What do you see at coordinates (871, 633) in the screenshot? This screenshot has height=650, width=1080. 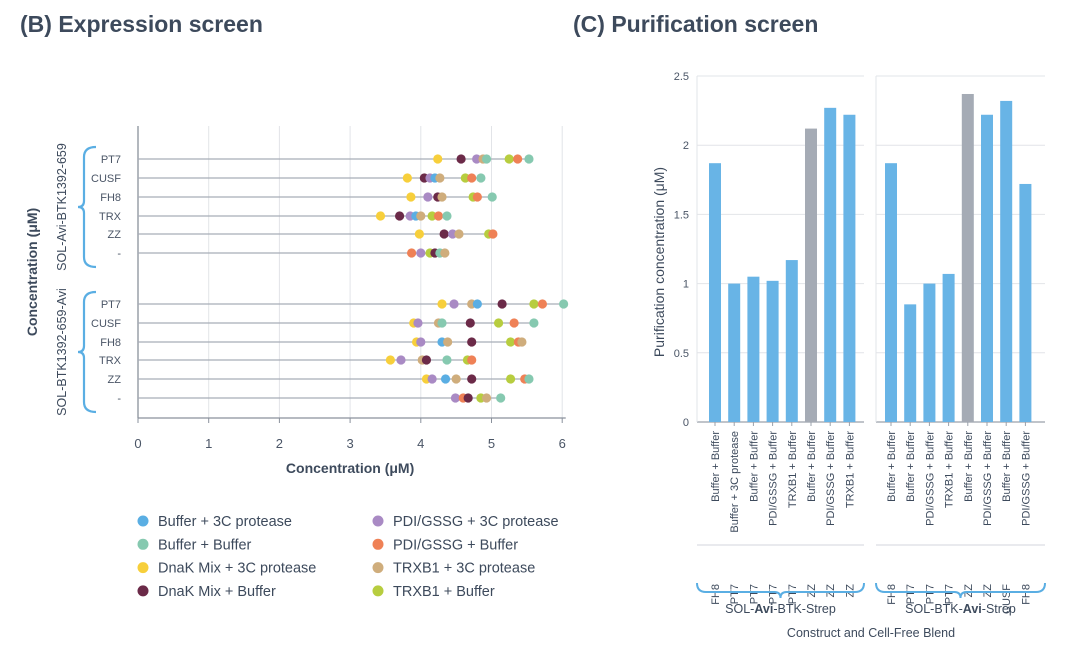 I see `x-axis-title-c: Construct and Cell-Free Blend` at bounding box center [871, 633].